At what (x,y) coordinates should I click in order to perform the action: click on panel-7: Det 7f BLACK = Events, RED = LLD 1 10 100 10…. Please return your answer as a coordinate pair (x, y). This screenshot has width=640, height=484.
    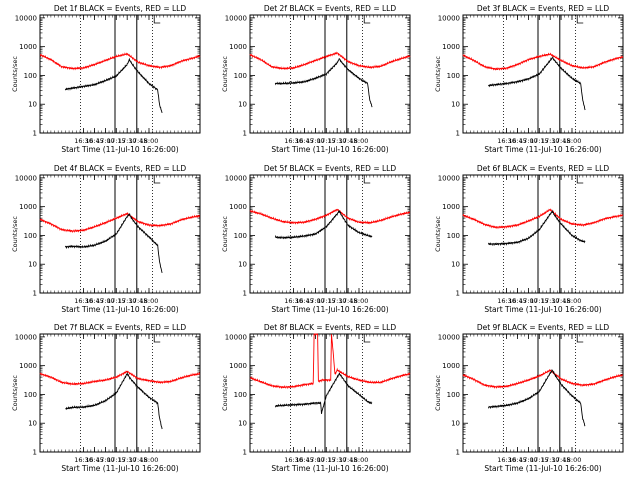
    Looking at the image, I should click on (106, 398).